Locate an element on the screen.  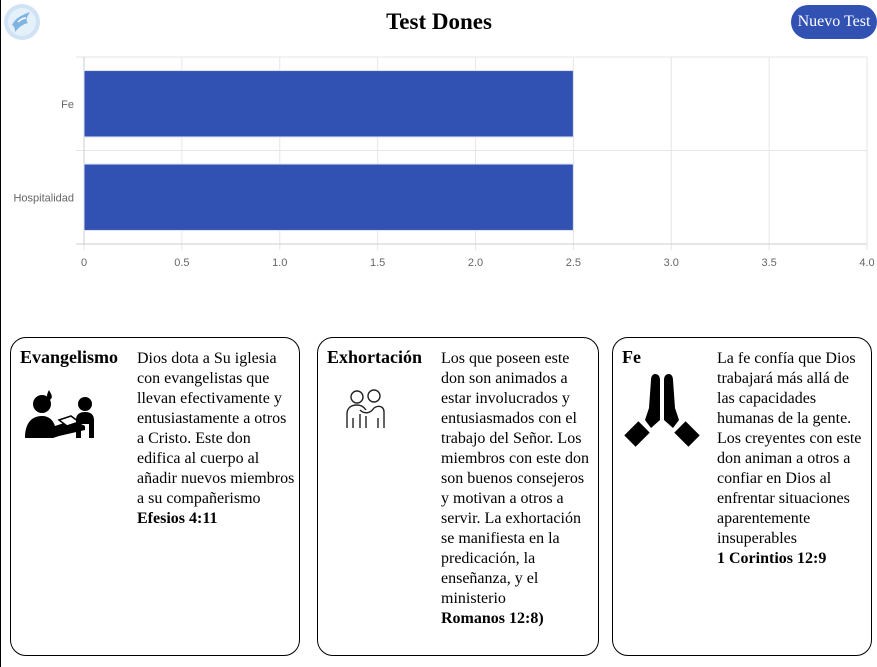
x-tick-label: 2.0 is located at coordinates (475, 263).